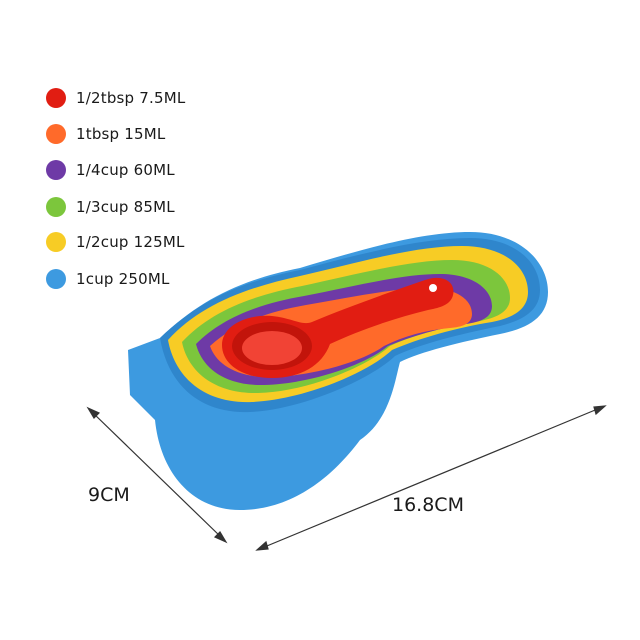 This screenshot has width=640, height=640. I want to click on green-dot-icon, so click(56, 207).